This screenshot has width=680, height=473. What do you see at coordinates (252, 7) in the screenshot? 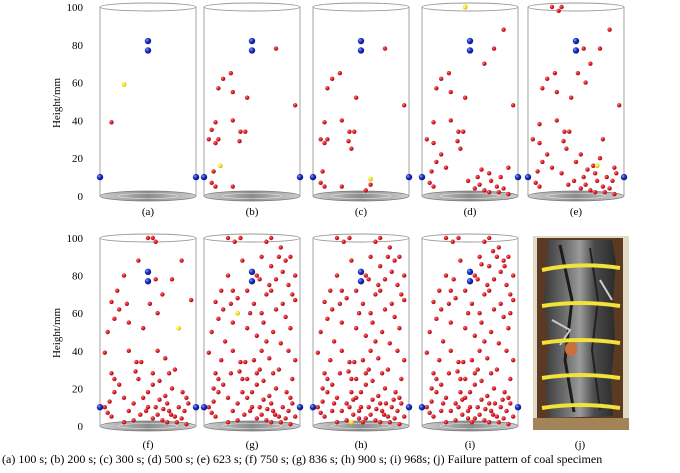
I see `cylinder-top` at bounding box center [252, 7].